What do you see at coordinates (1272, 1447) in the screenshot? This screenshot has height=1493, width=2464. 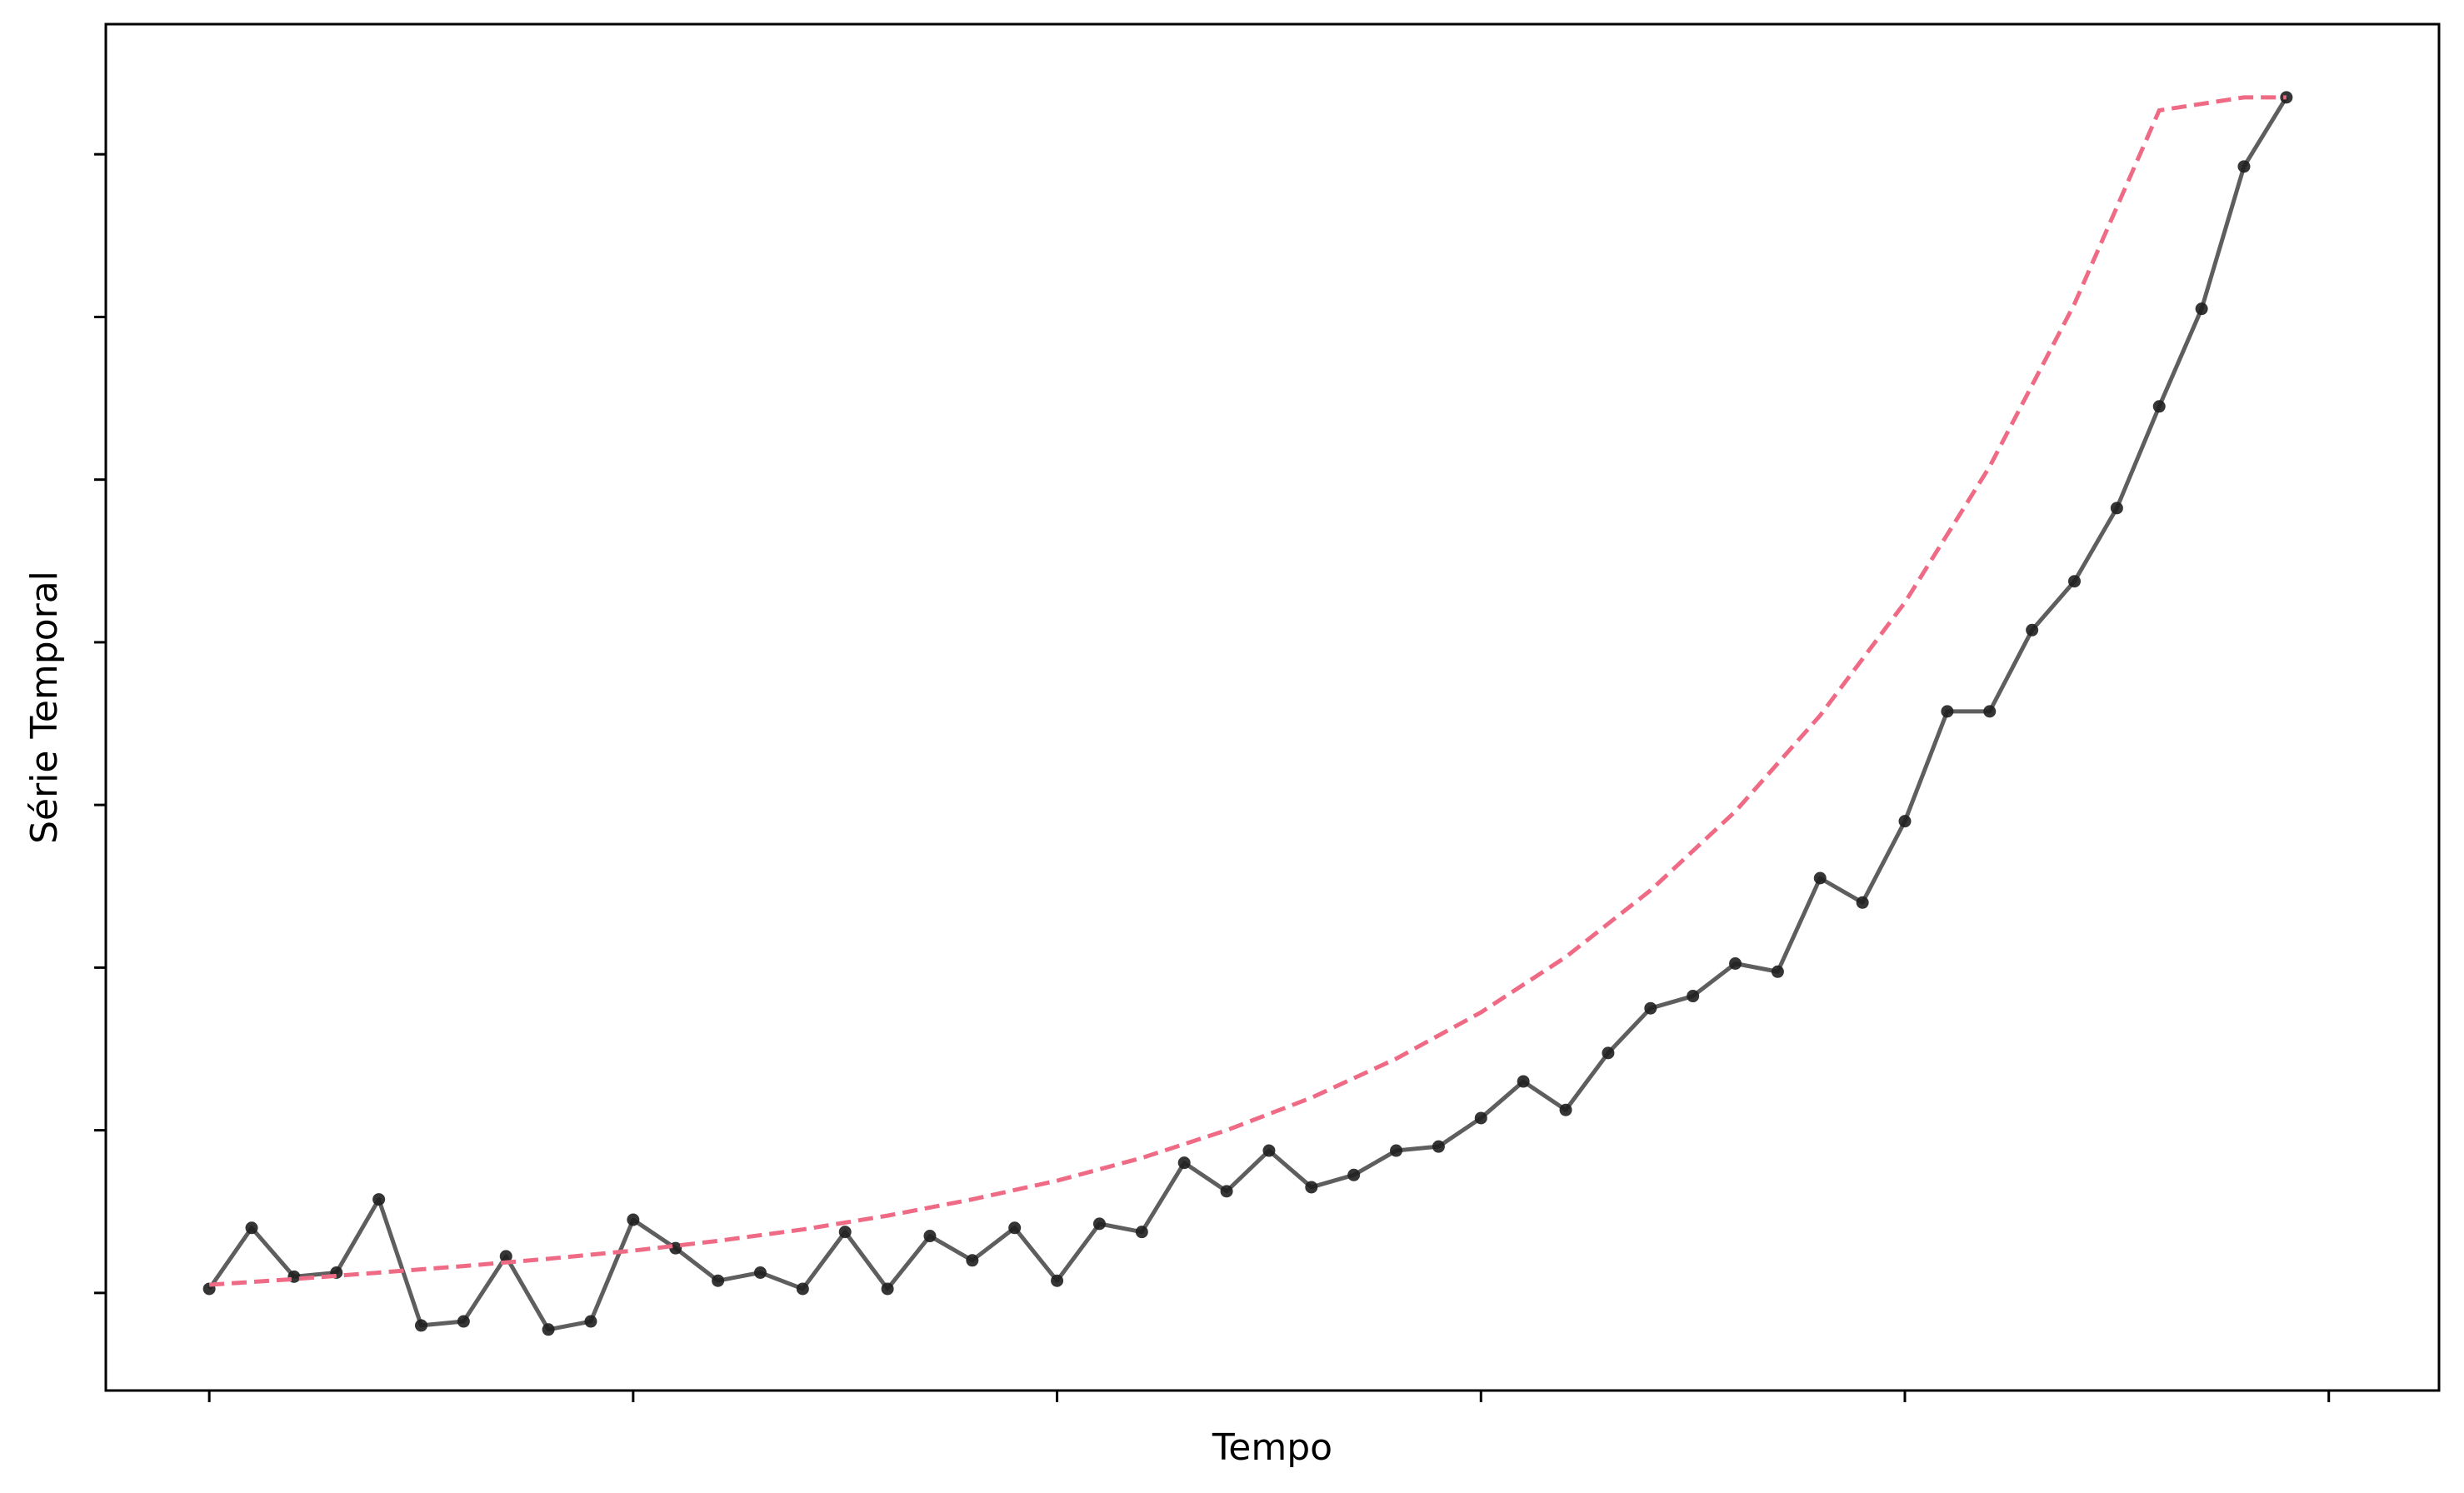 I see `x-axis-label: Tempo` at bounding box center [1272, 1447].